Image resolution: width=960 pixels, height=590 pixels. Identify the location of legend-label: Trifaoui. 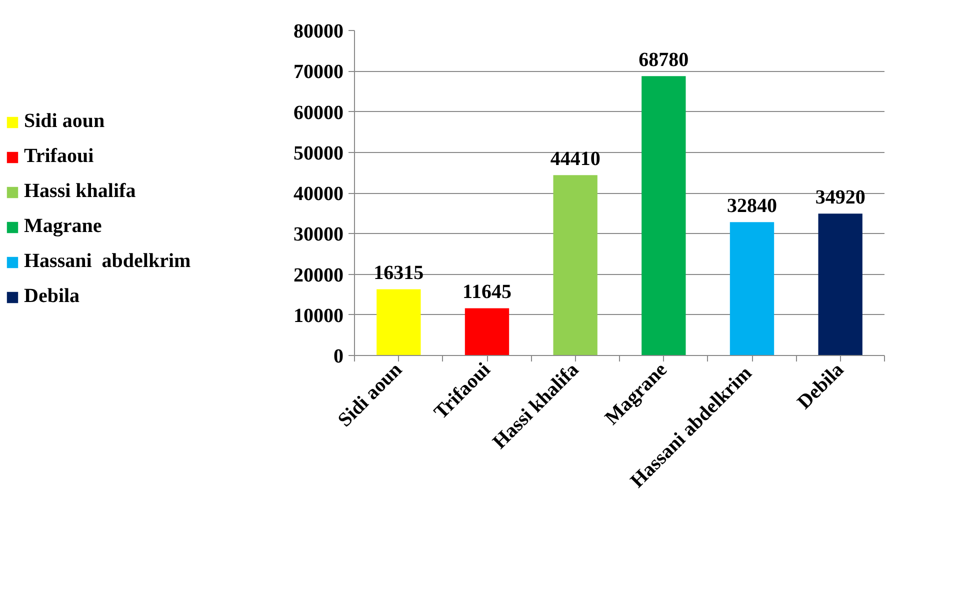
(59, 156).